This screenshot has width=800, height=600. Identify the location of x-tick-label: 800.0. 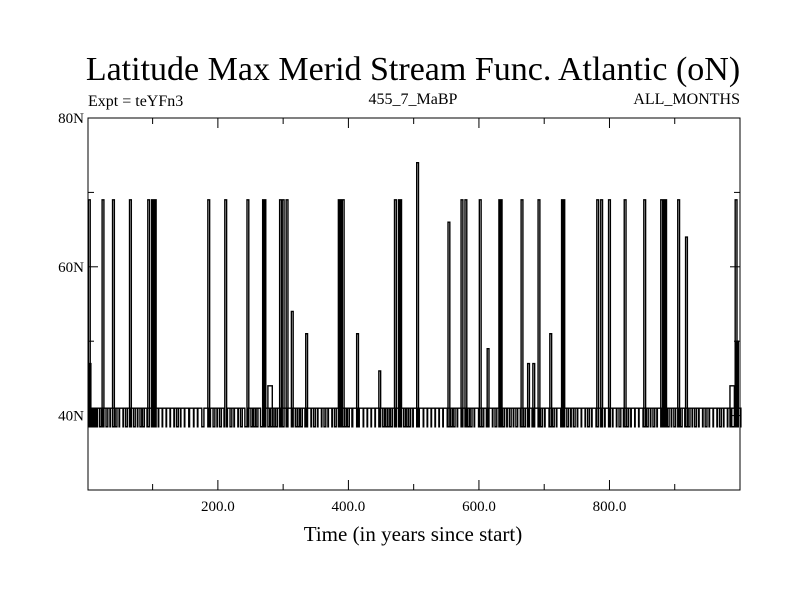
(610, 507).